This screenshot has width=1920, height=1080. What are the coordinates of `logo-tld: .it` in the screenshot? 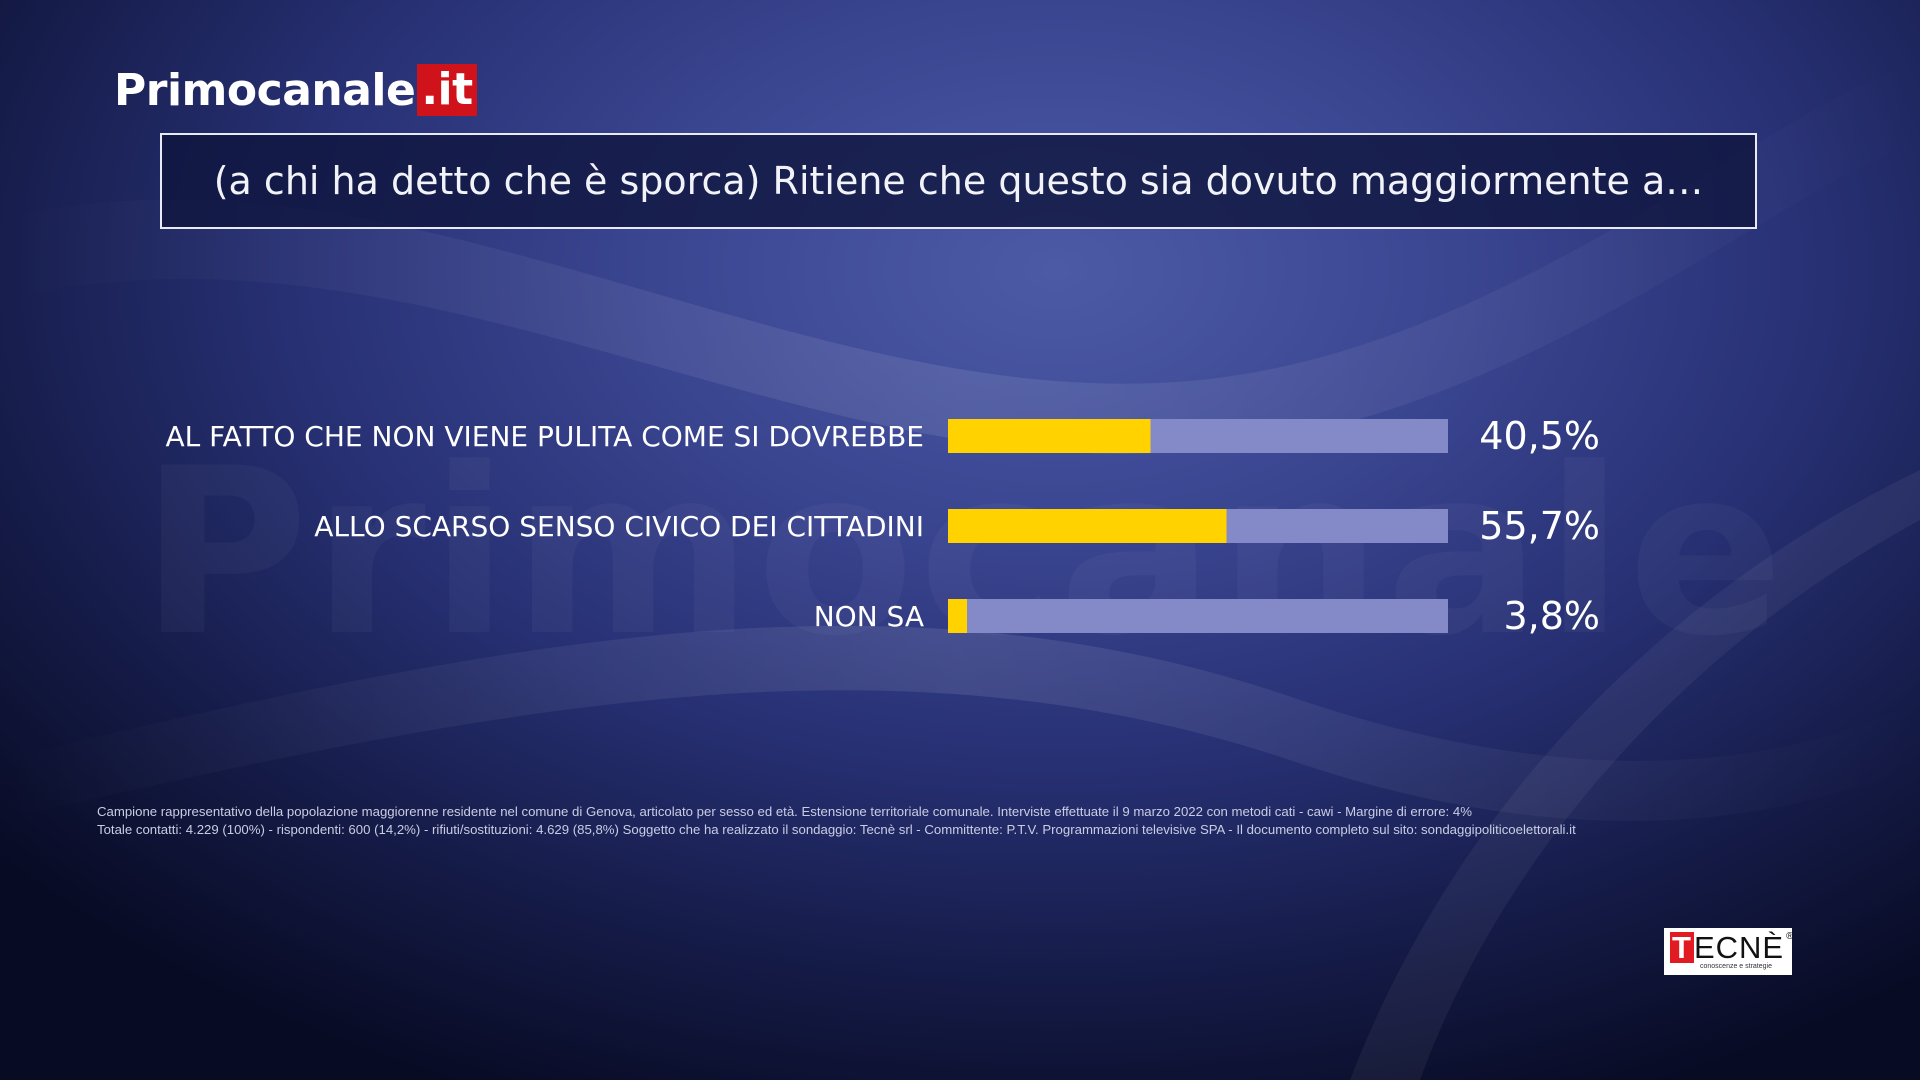 It's located at (447, 90).